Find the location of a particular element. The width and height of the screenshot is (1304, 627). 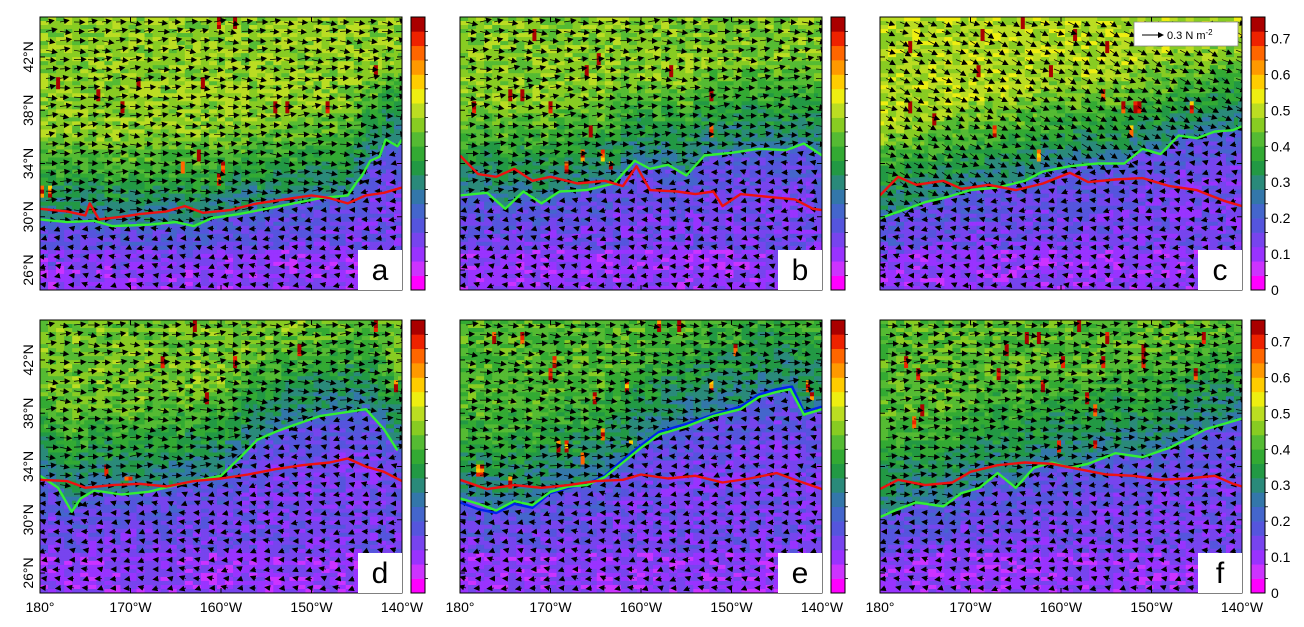

colorbar-tick-label: 0.3 is located at coordinates (1281, 182).